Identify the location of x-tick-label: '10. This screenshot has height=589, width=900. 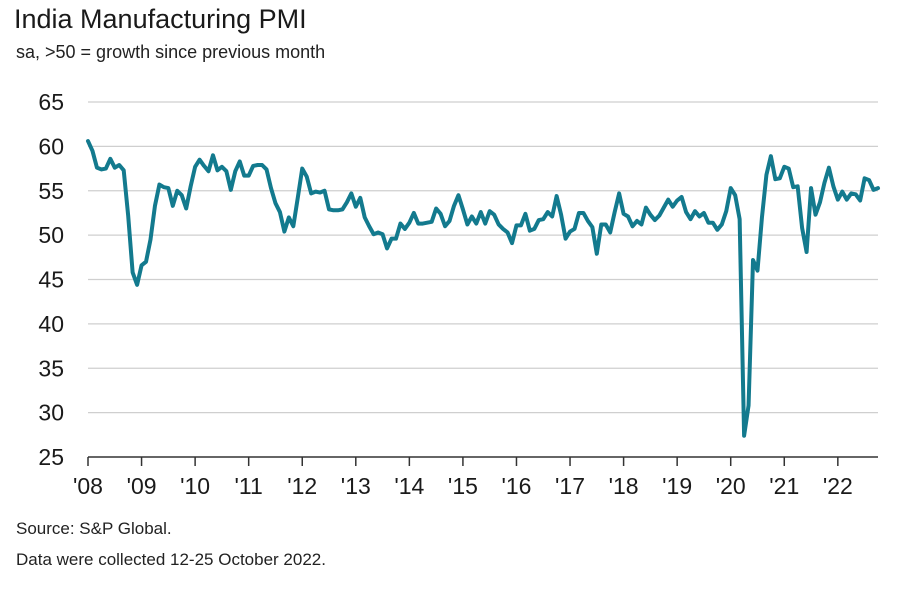
(195, 486).